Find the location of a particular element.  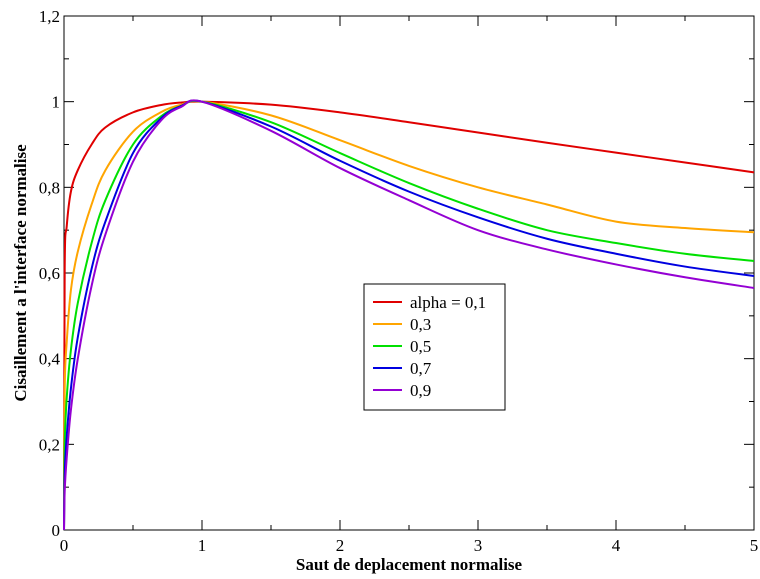

legend-label: 0,5 is located at coordinates (420, 346).